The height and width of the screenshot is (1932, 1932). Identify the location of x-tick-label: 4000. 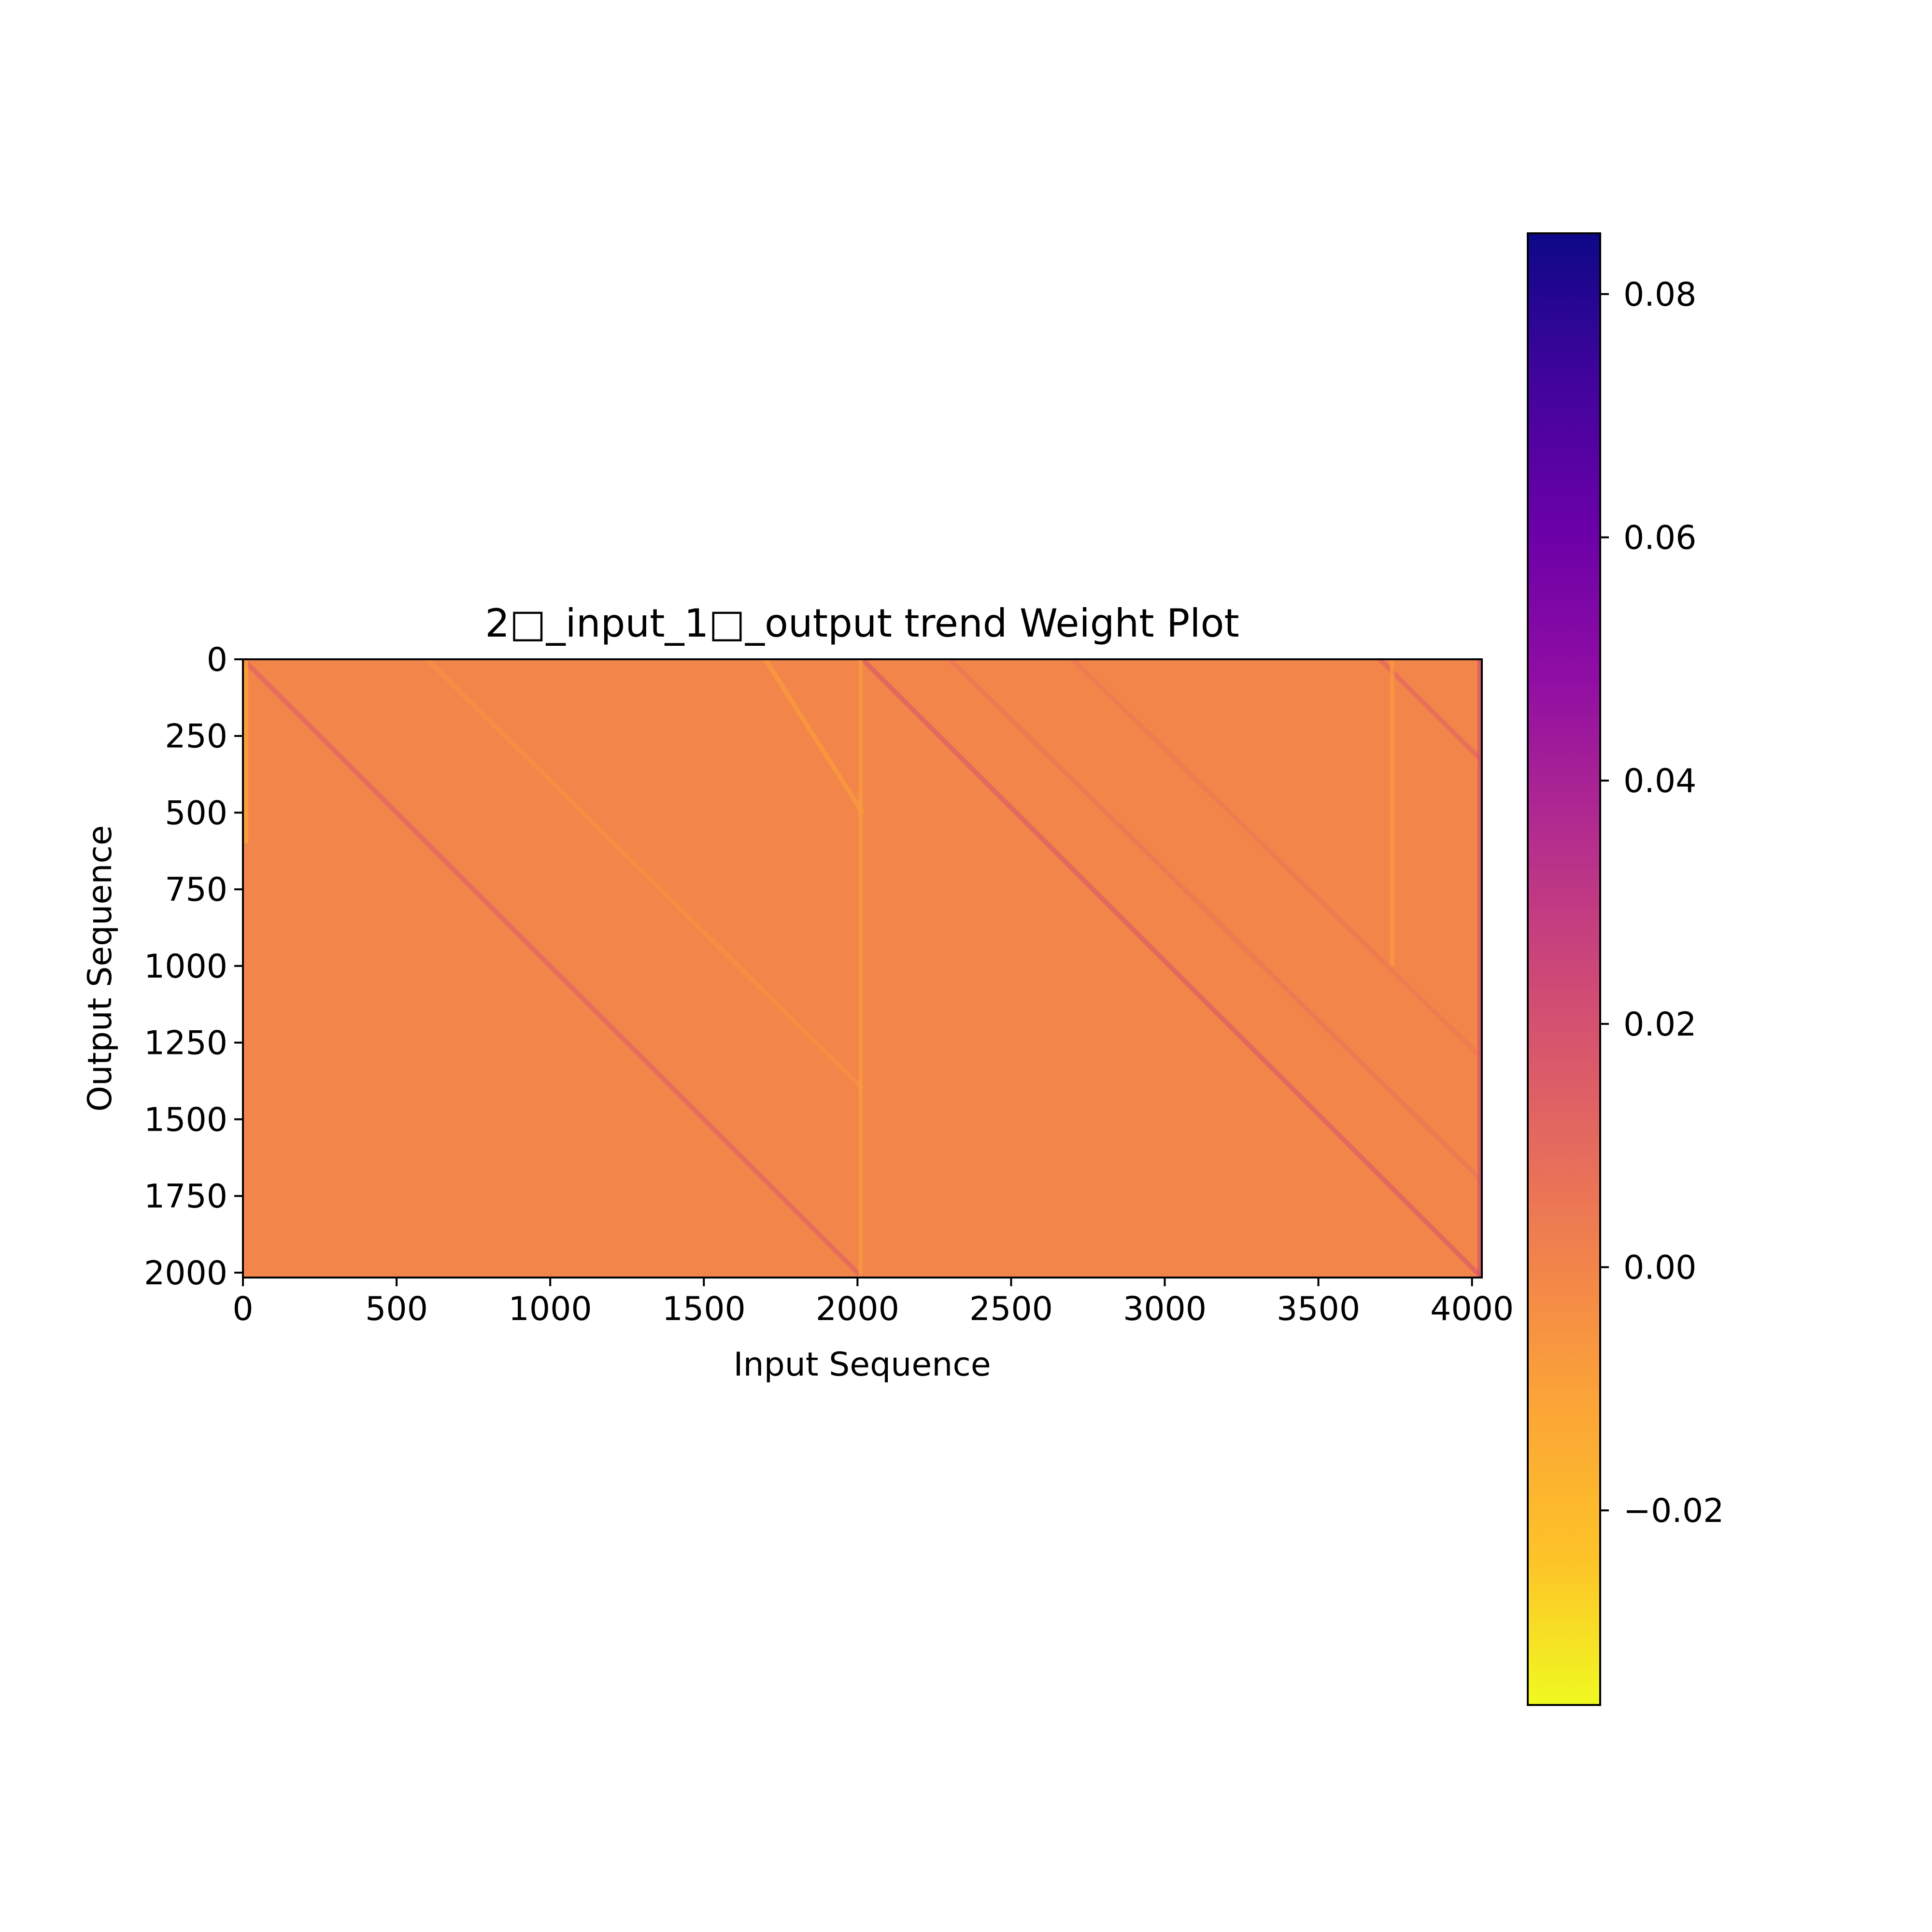
(1472, 1309).